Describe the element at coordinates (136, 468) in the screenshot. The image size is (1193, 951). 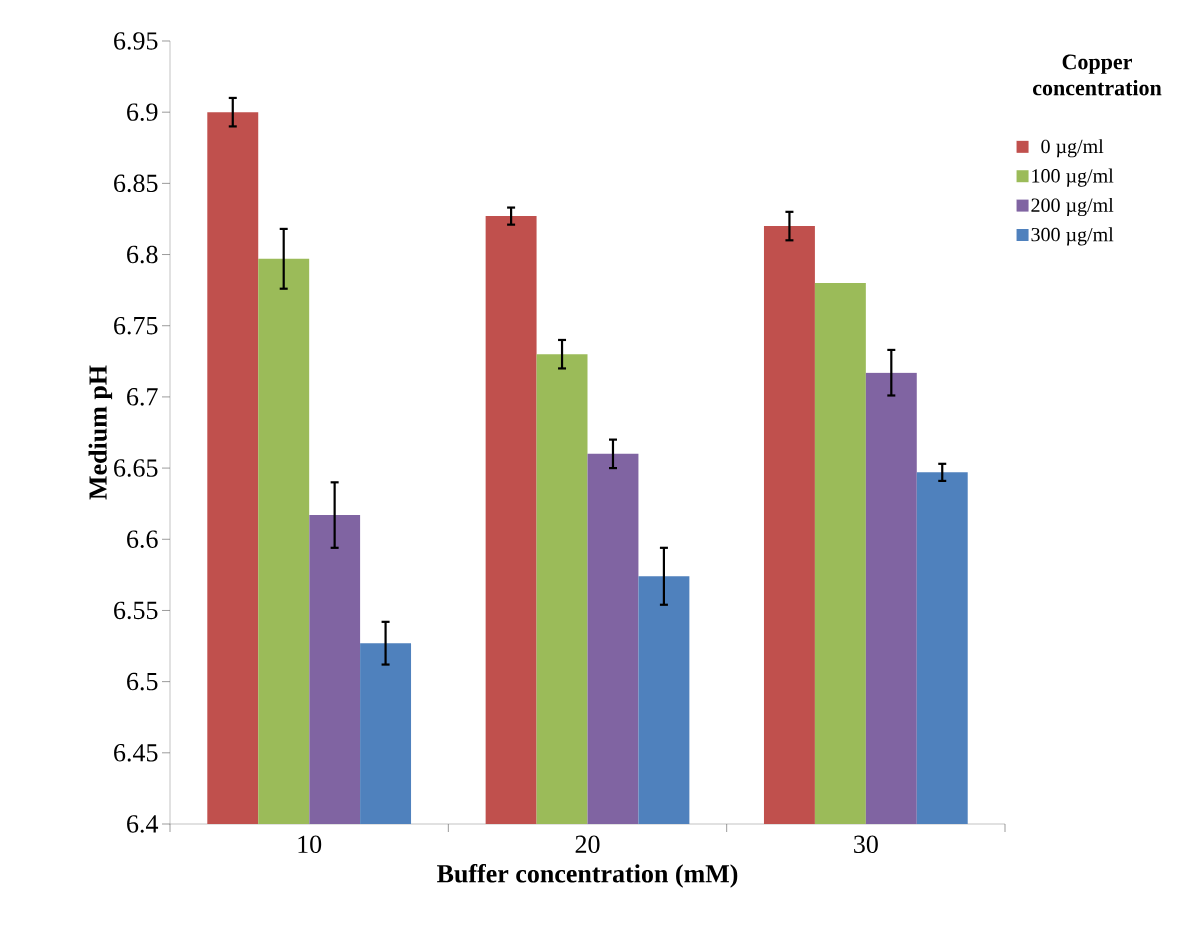
I see `y-tick-label: 6.65` at that location.